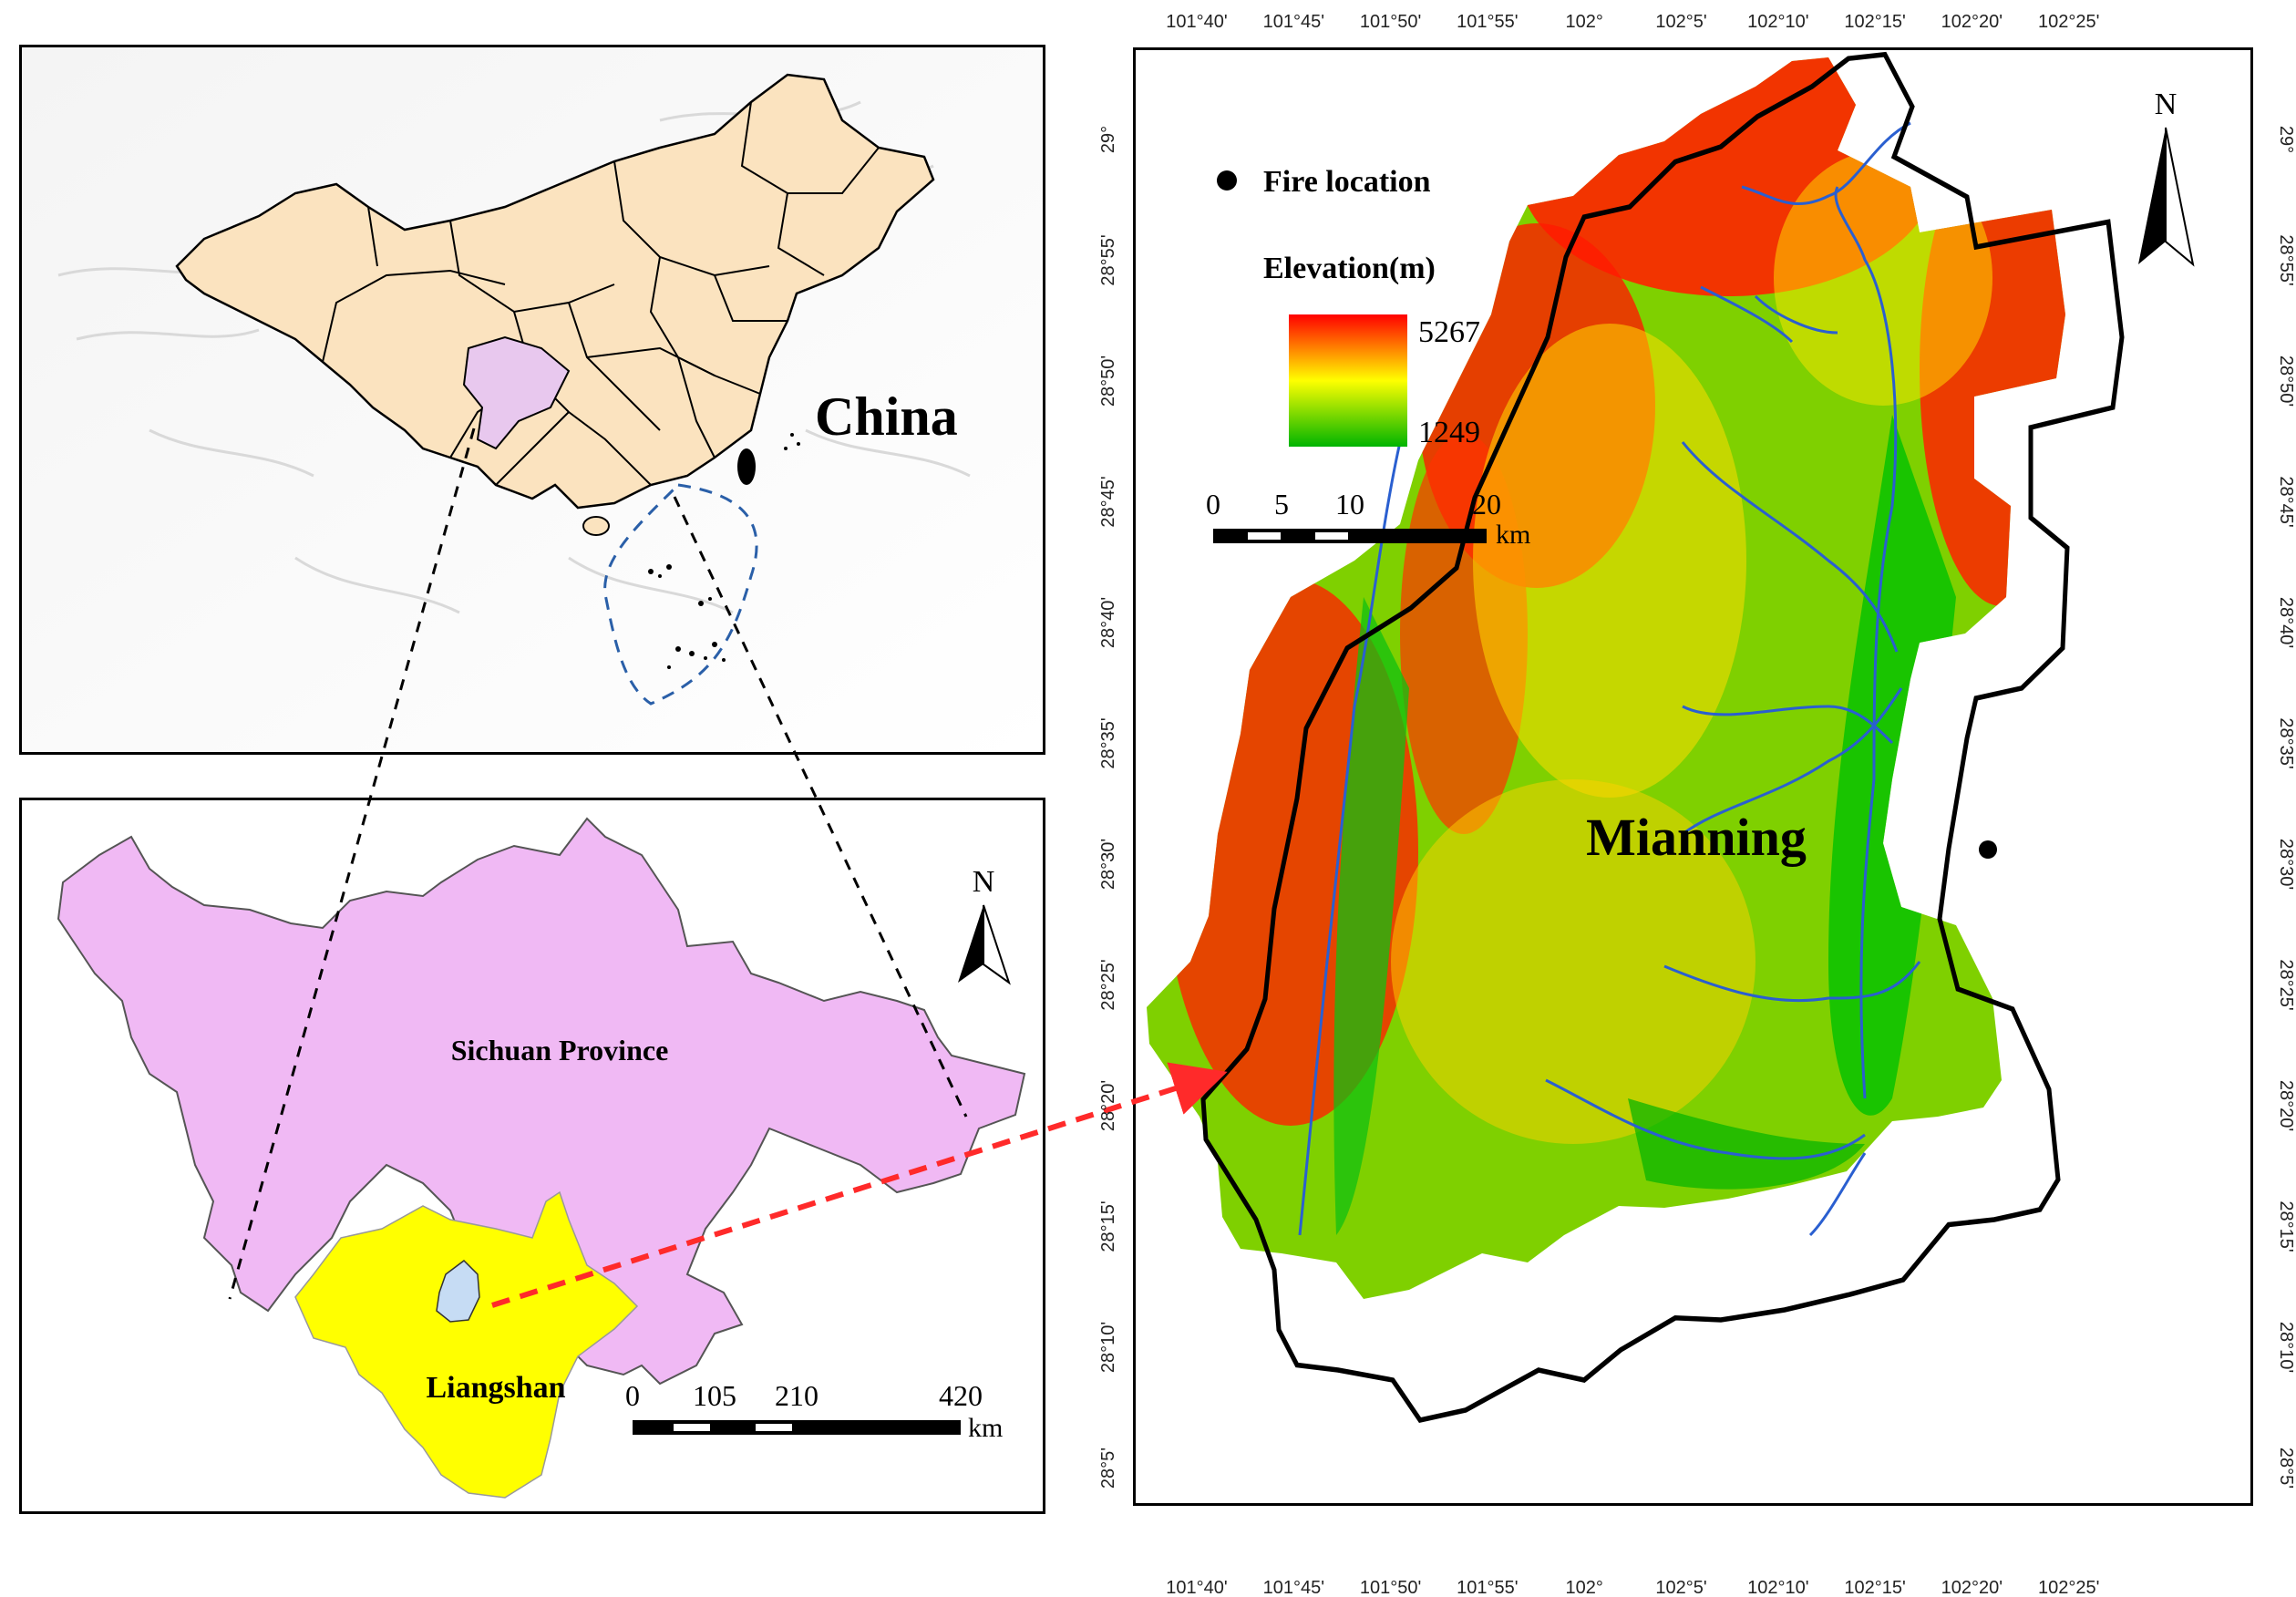 The height and width of the screenshot is (1597, 2296). I want to click on legend-elevation-max: 5267, so click(1449, 332).